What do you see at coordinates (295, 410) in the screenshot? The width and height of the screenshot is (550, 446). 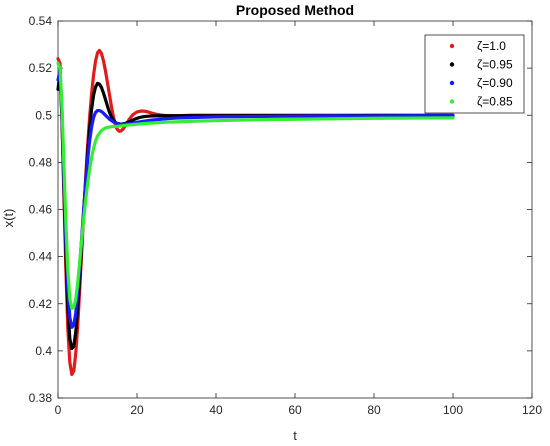 I see `x-tick-label: 60` at bounding box center [295, 410].